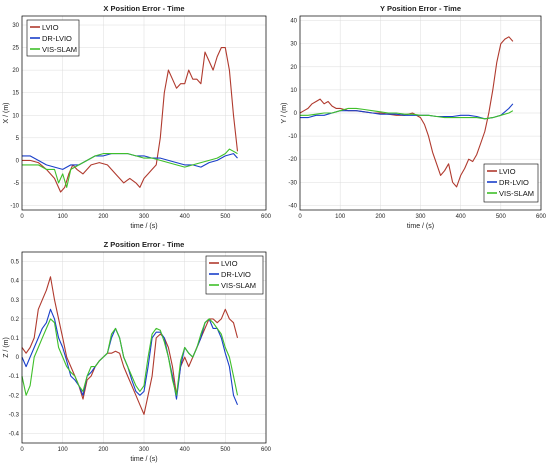  What do you see at coordinates (292, 160) in the screenshot?
I see `y-tick-label: -20` at bounding box center [292, 160].